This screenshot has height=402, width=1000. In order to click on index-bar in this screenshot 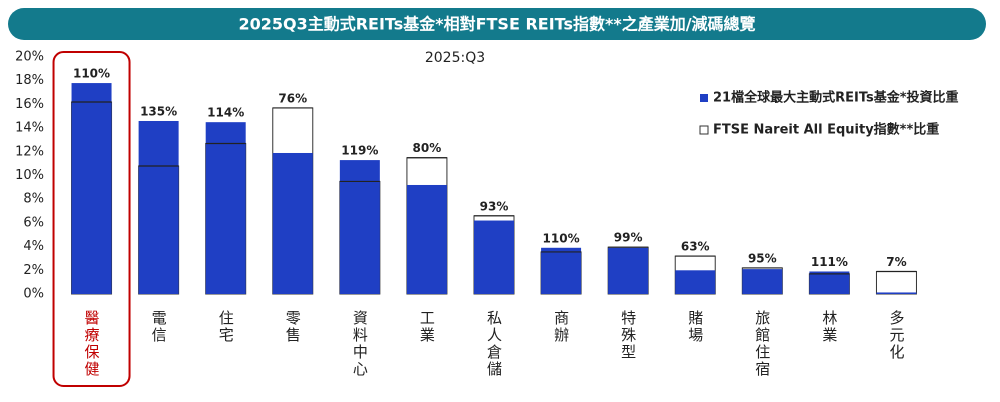, I will do `click(896, 282)`.